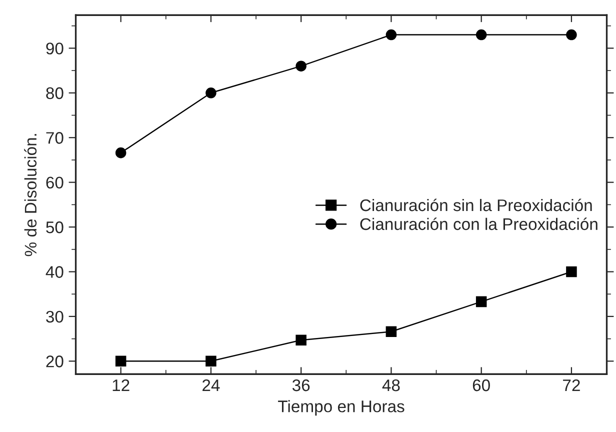 This screenshot has width=616, height=432. I want to click on x-tick-label: 60, so click(481, 385).